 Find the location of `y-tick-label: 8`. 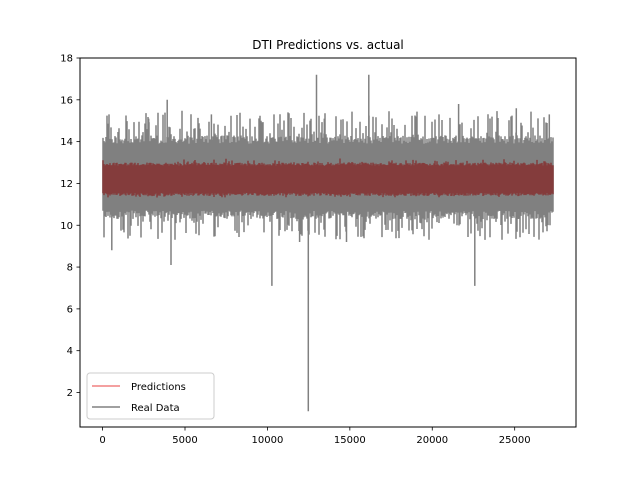

y-tick-label: 8 is located at coordinates (70, 268).